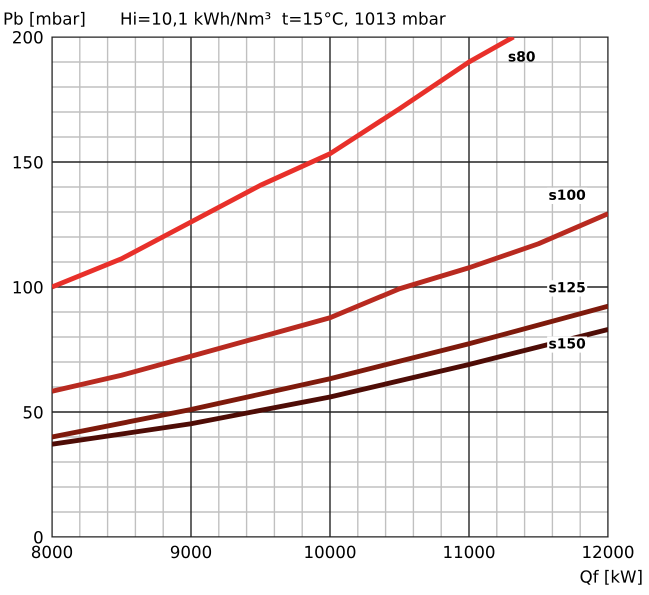  What do you see at coordinates (52, 552) in the screenshot?
I see `x-tick-label: 8000` at bounding box center [52, 552].